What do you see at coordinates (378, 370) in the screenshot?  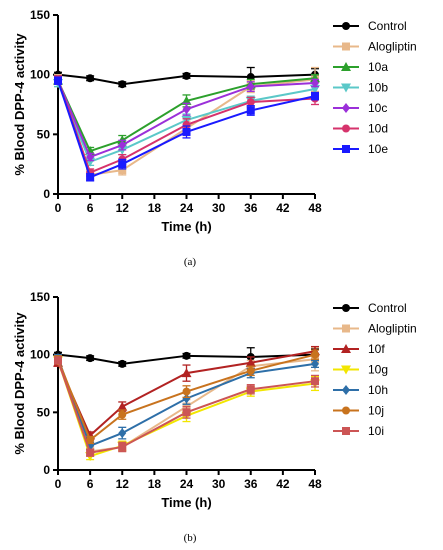 I see `legend-label: 10g` at bounding box center [378, 370].